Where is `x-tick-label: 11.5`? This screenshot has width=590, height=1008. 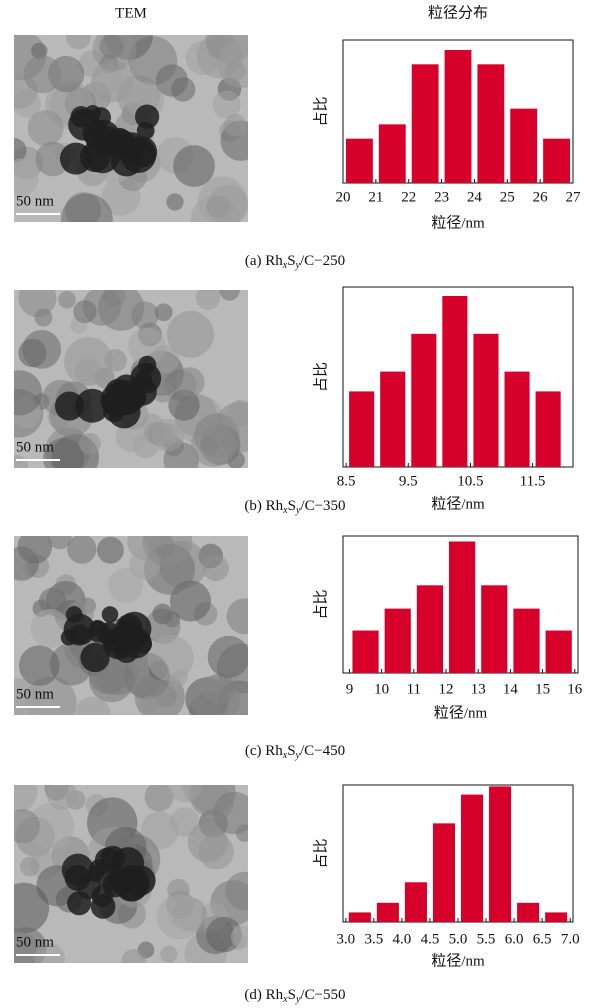
x-tick-label: 11.5 is located at coordinates (533, 481).